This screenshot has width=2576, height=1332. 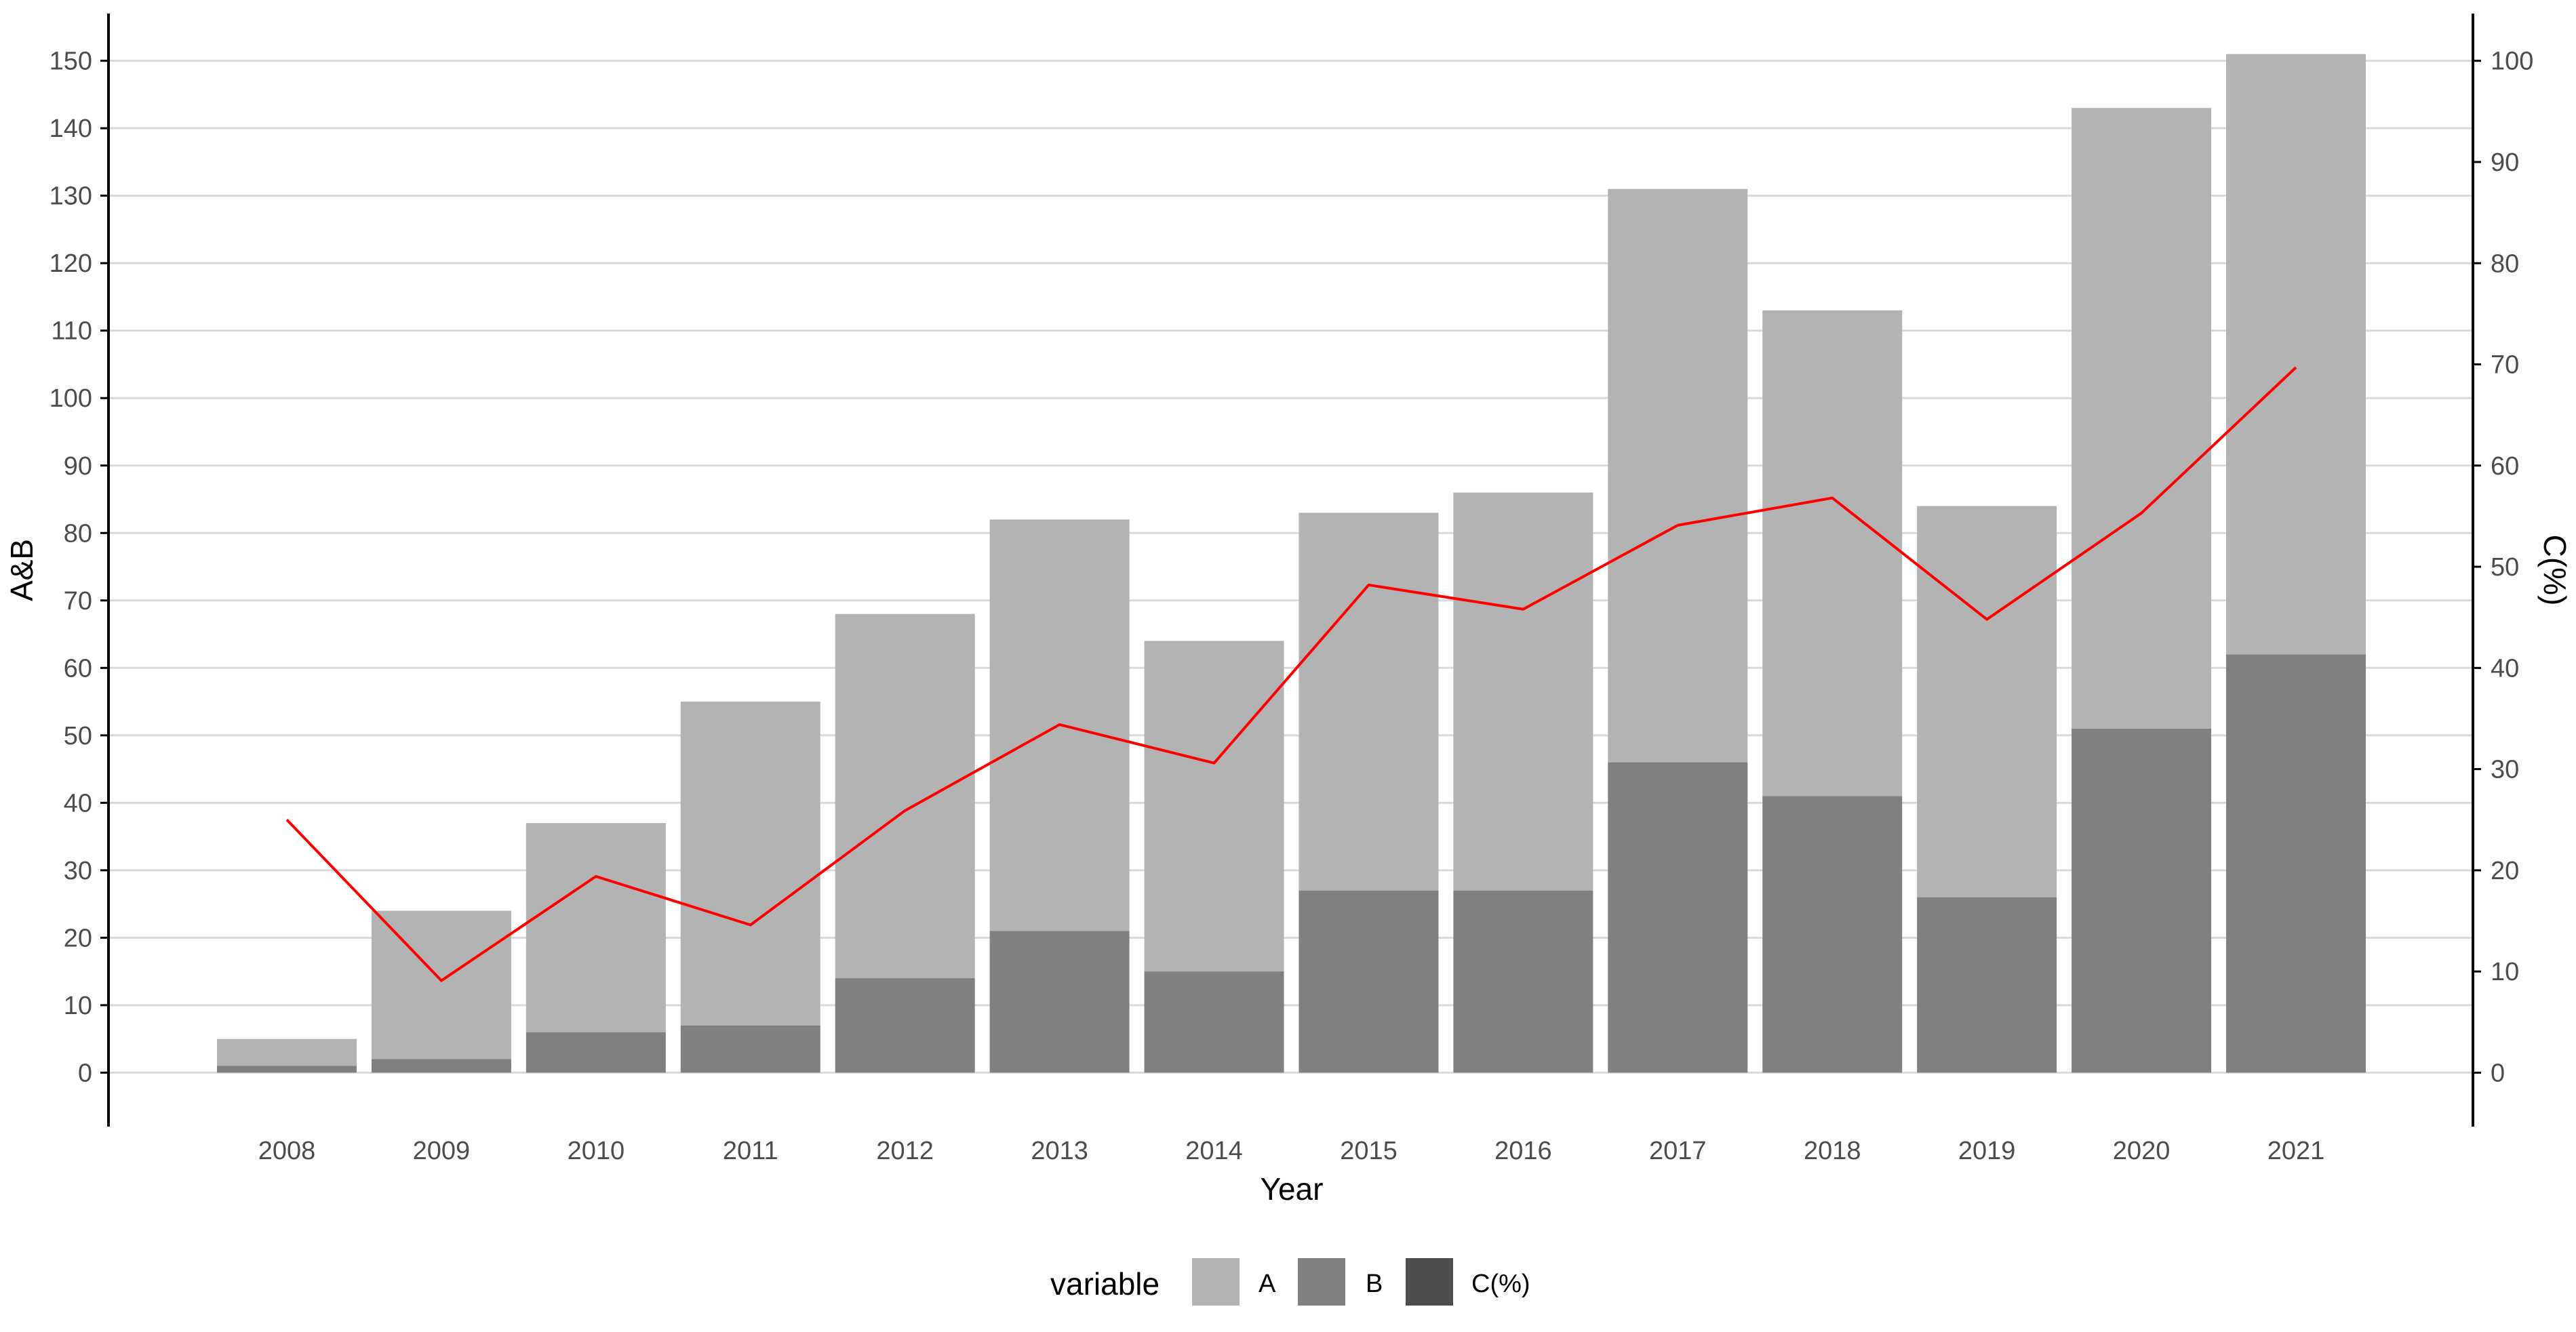 I want to click on legend-item-c: C(%), so click(x=1468, y=1282).